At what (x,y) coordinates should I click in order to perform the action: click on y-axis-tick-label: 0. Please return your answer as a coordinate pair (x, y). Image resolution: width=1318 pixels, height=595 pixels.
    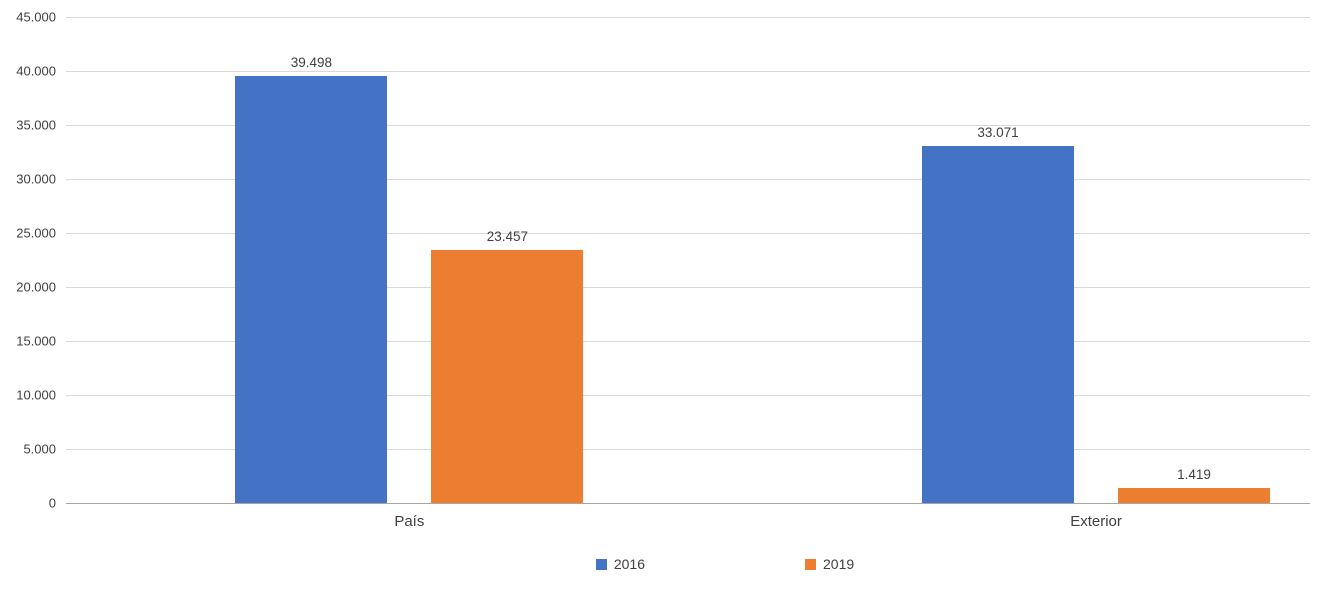
    Looking at the image, I should click on (52, 503).